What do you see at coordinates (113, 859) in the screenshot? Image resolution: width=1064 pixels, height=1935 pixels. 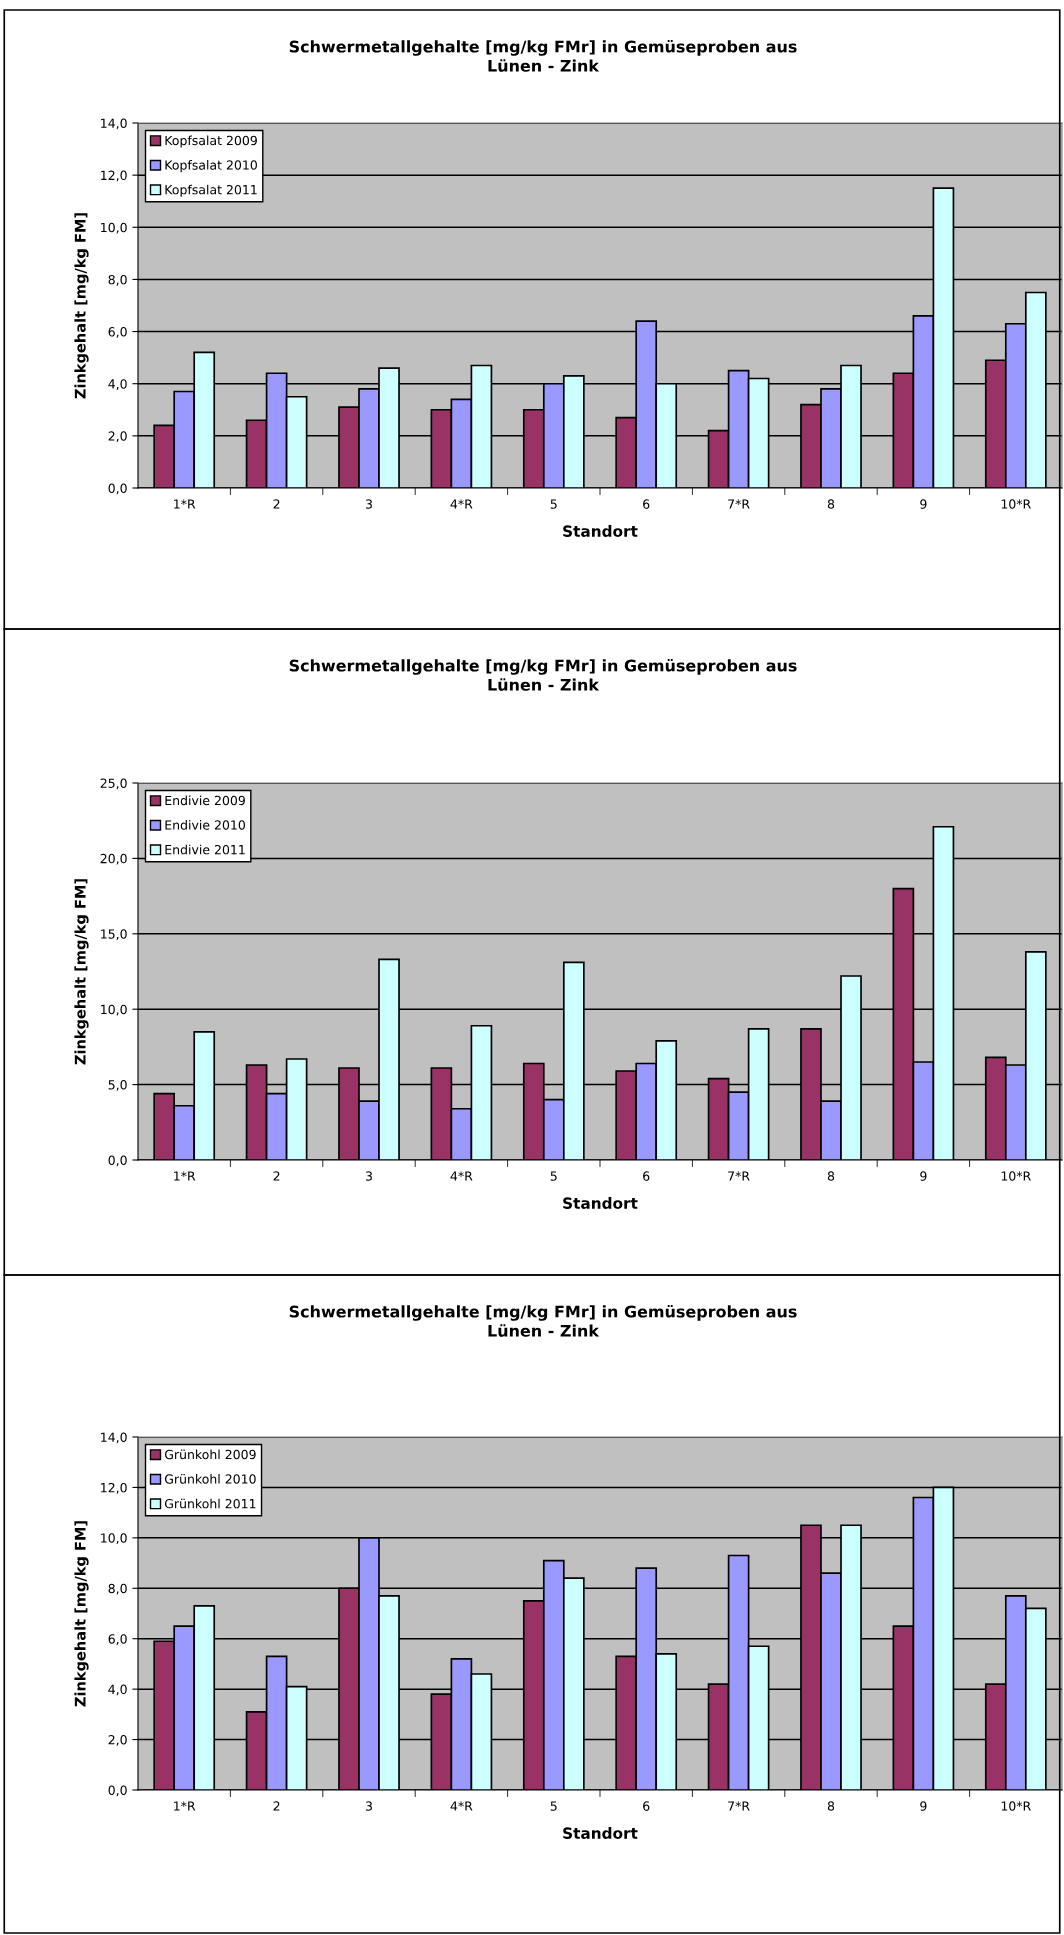 I see `y-tick-label: 20,0` at bounding box center [113, 859].